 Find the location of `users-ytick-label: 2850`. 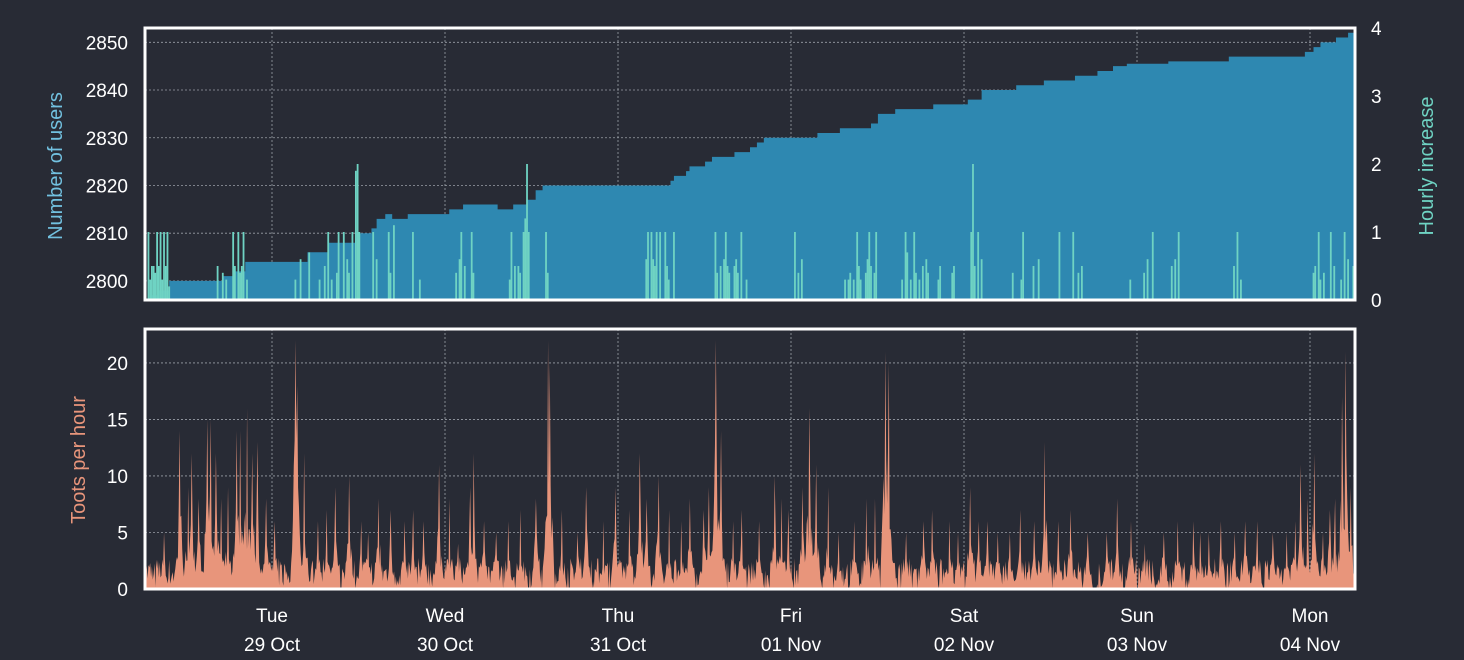

users-ytick-label: 2850 is located at coordinates (107, 43).